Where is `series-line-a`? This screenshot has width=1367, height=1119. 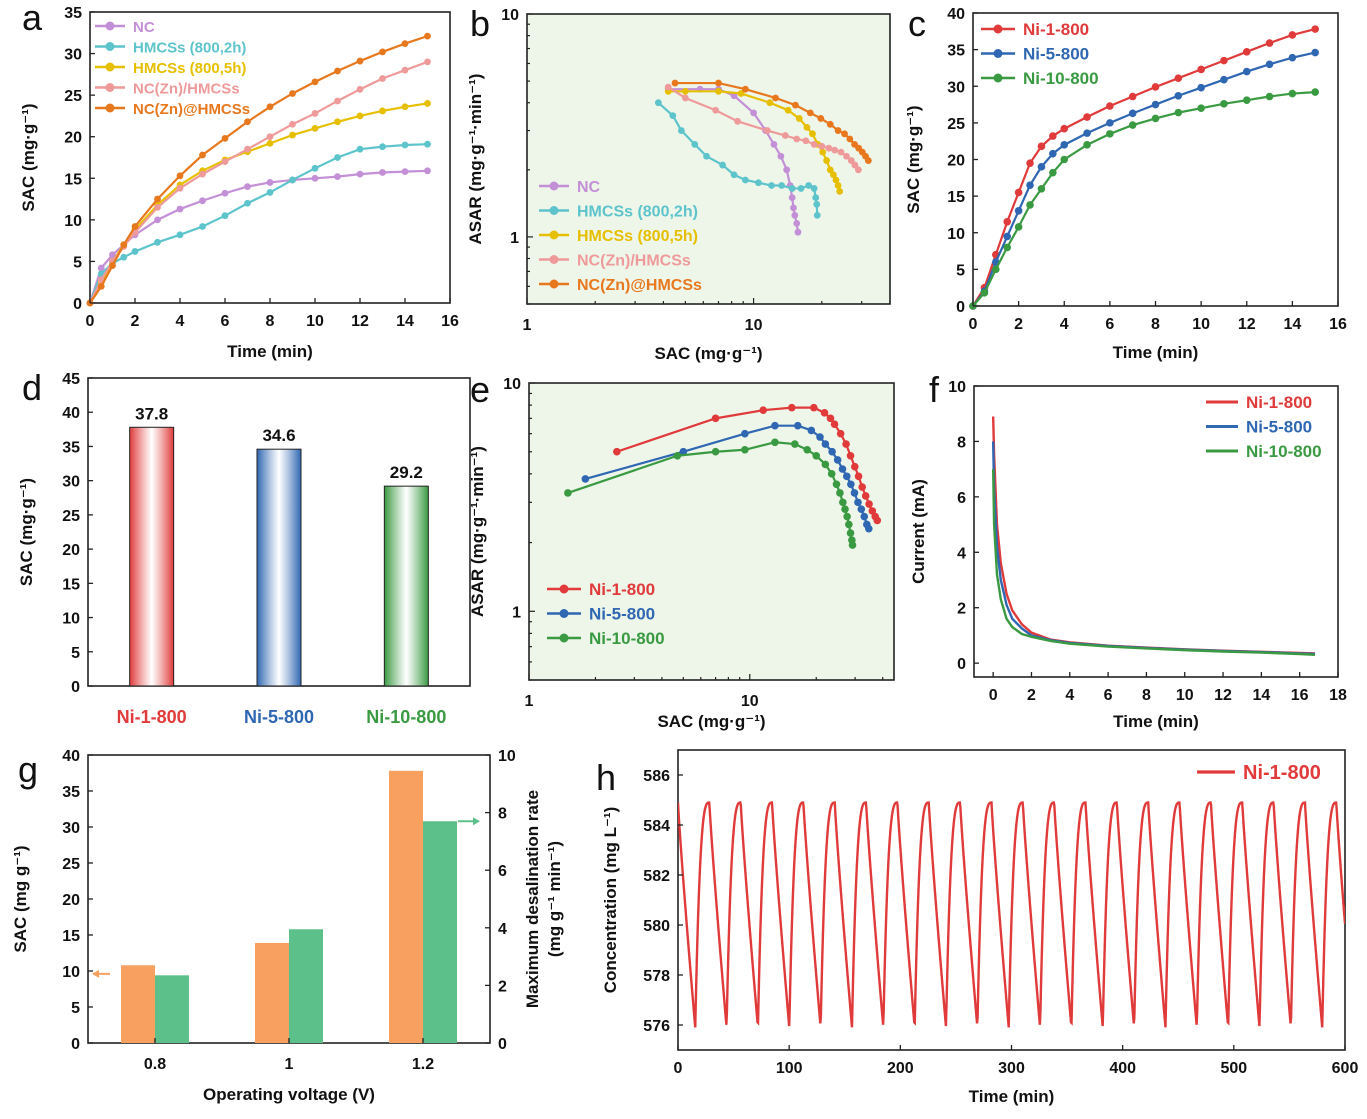 series-line-a is located at coordinates (258, 169).